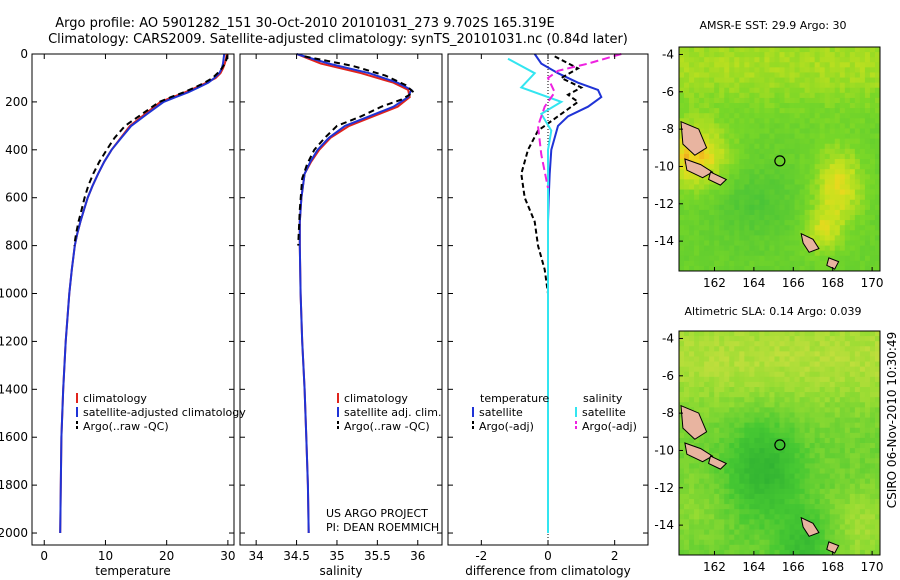  Describe the element at coordinates (44, 556) in the screenshot. I see `temperature-xtick-label: 0` at that location.